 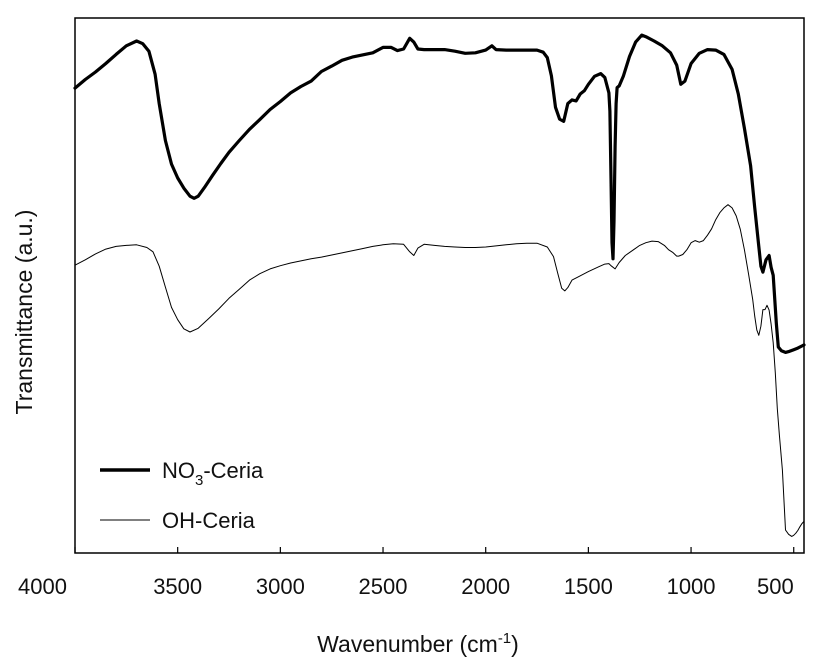 What do you see at coordinates (213, 473) in the screenshot?
I see `legend-label-no3-ceria: NO3-Ceria` at bounding box center [213, 473].